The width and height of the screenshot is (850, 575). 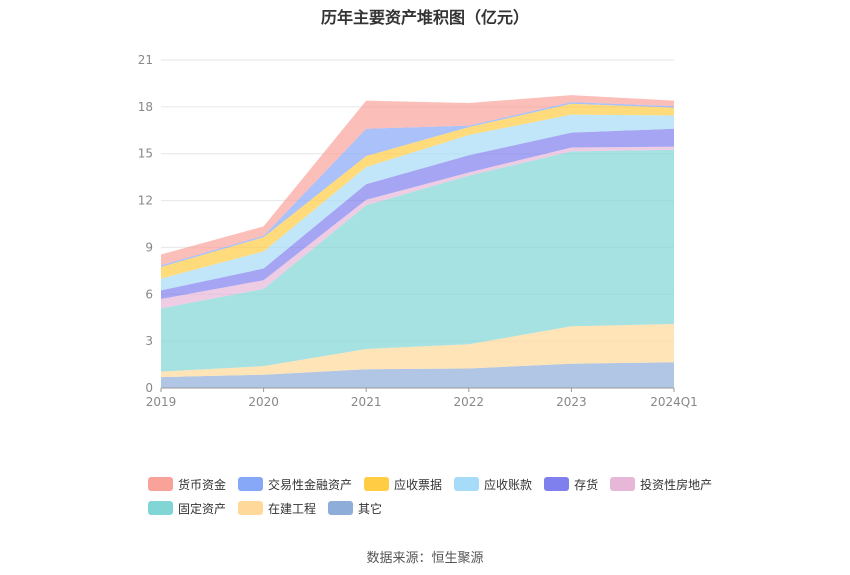 I want to click on legend-item: 应收账款, so click(x=493, y=484).